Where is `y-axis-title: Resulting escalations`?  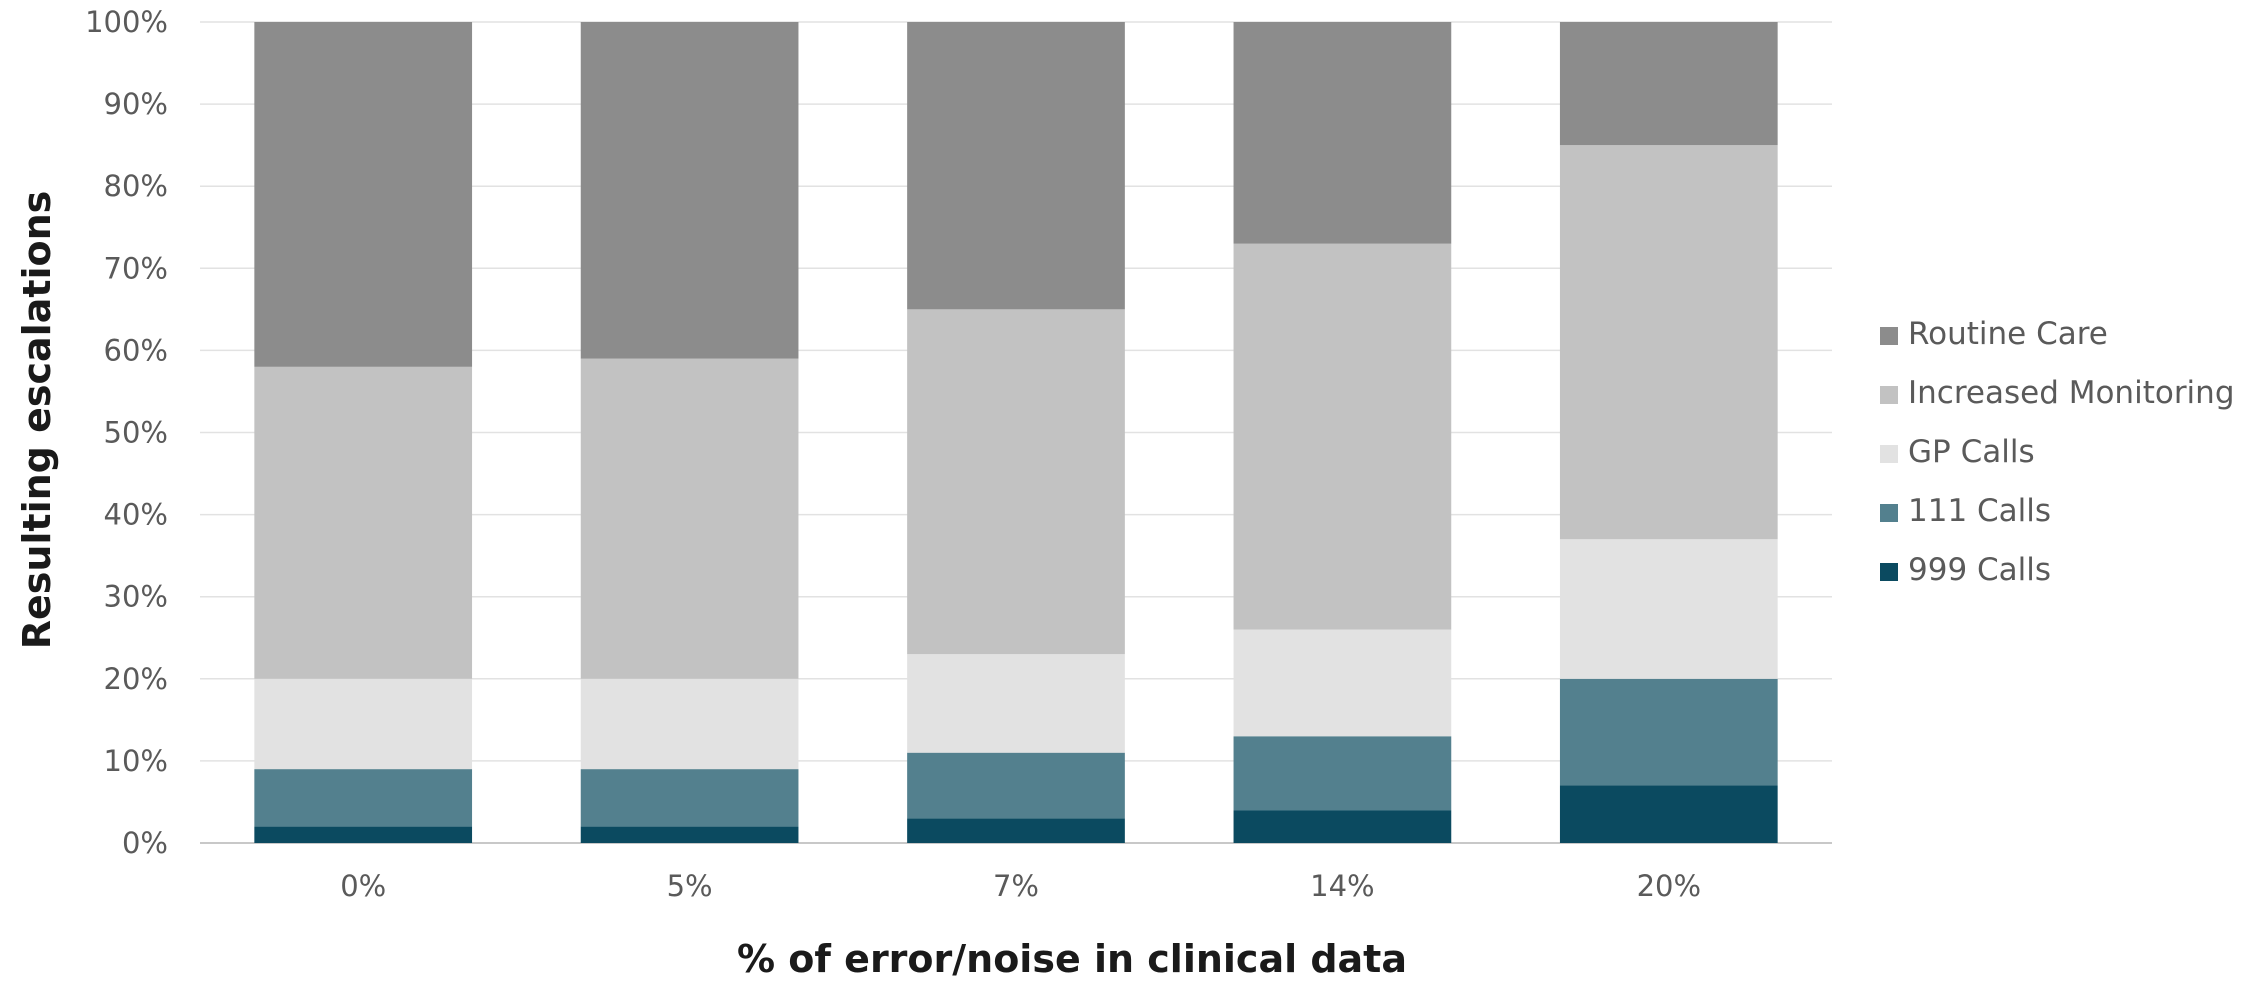 y-axis-title: Resulting escalations is located at coordinates (37, 420).